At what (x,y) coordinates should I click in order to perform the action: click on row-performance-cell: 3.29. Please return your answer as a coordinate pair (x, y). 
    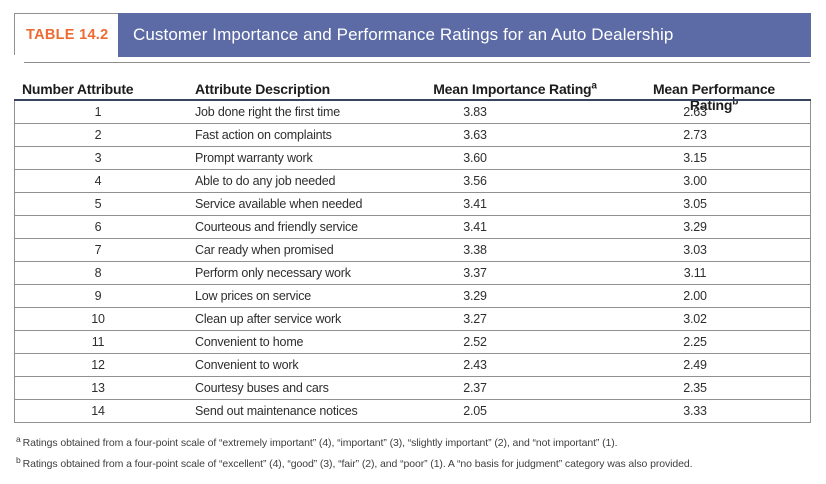
    Looking at the image, I should click on (695, 227).